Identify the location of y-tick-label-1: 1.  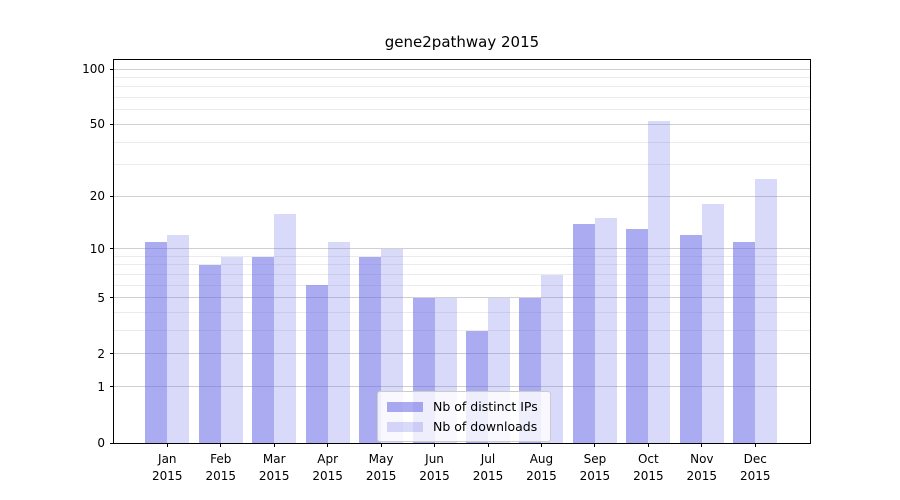
(101, 386).